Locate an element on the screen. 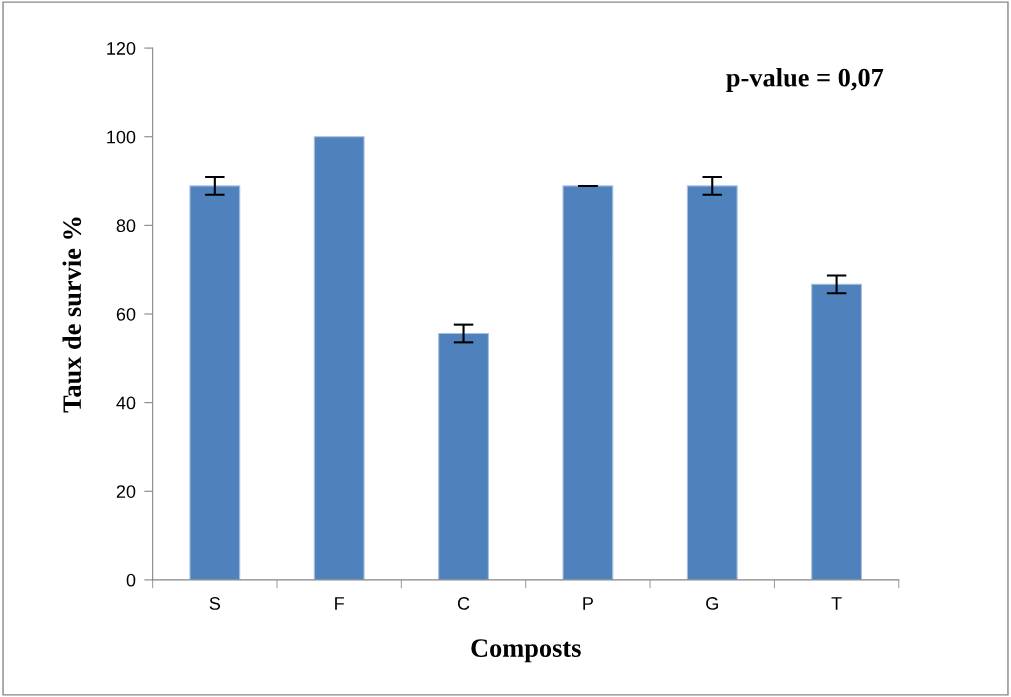 Image resolution: width=1011 pixels, height=697 pixels. y-tick-label: 20 is located at coordinates (126, 491).